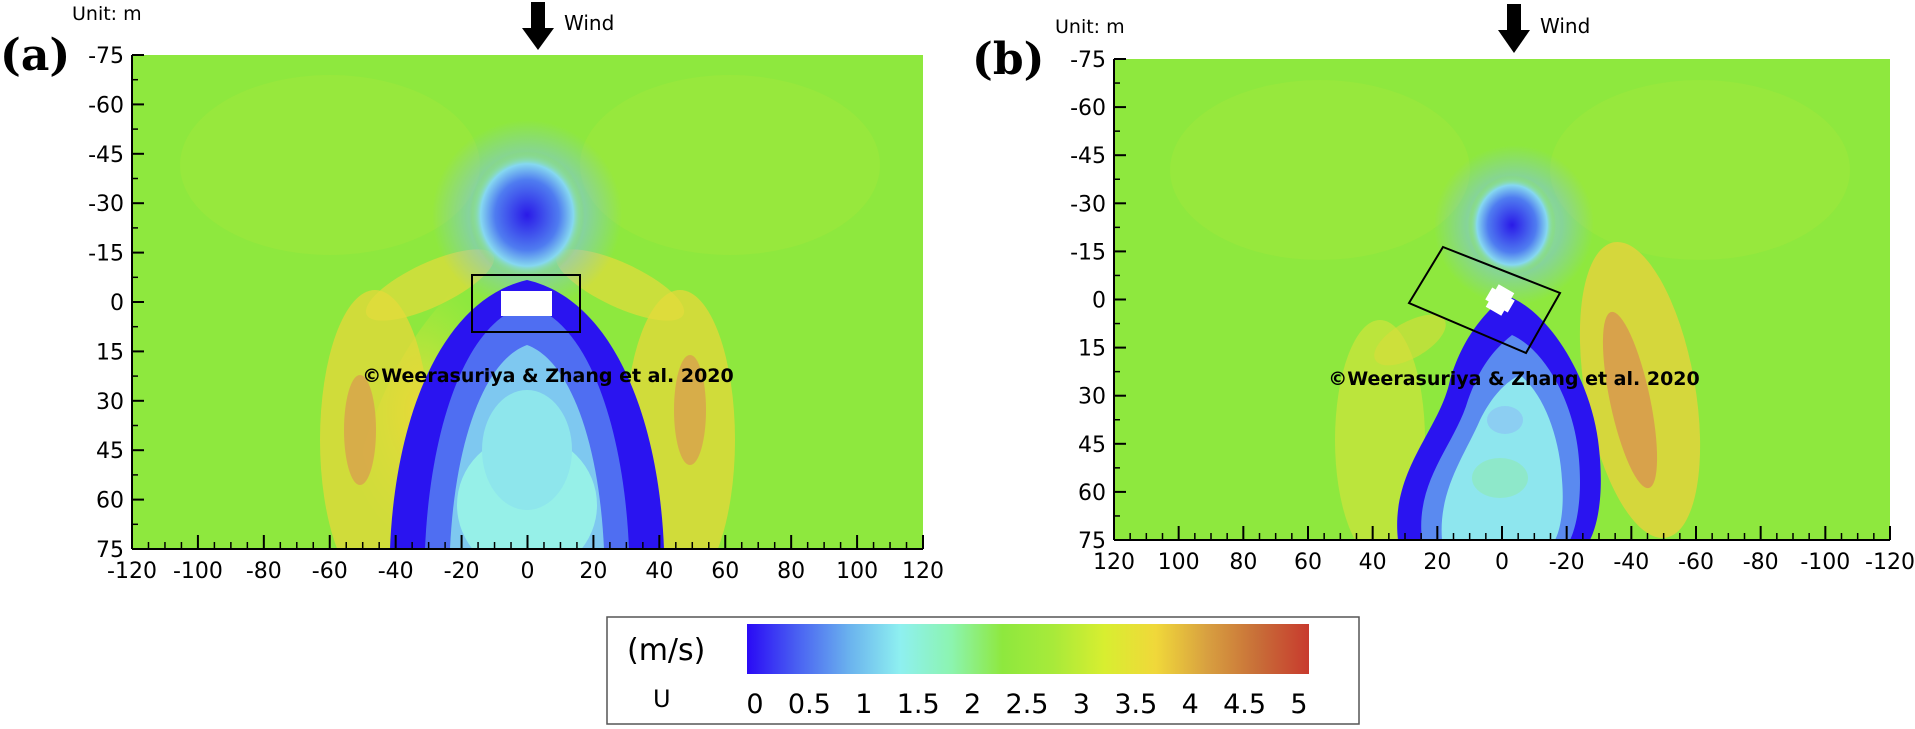 This screenshot has height=729, width=1915. Describe the element at coordinates (1190, 704) in the screenshot. I see `colorbar-tick-label: 4` at that location.